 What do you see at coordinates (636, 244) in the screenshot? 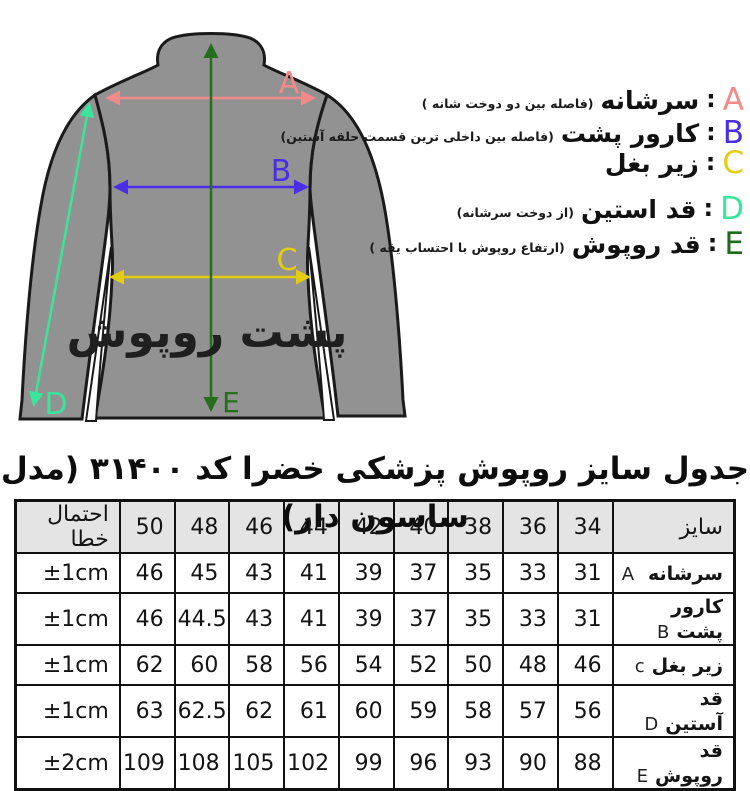
I see `legend-name-e: قد روپوش` at bounding box center [636, 244].